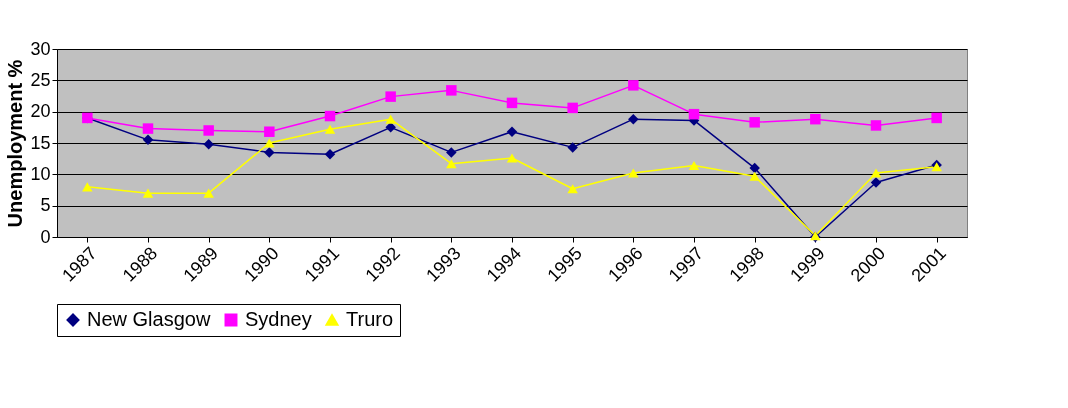 This screenshot has width=1068, height=408. I want to click on y-tick-label: 5, so click(45, 205).